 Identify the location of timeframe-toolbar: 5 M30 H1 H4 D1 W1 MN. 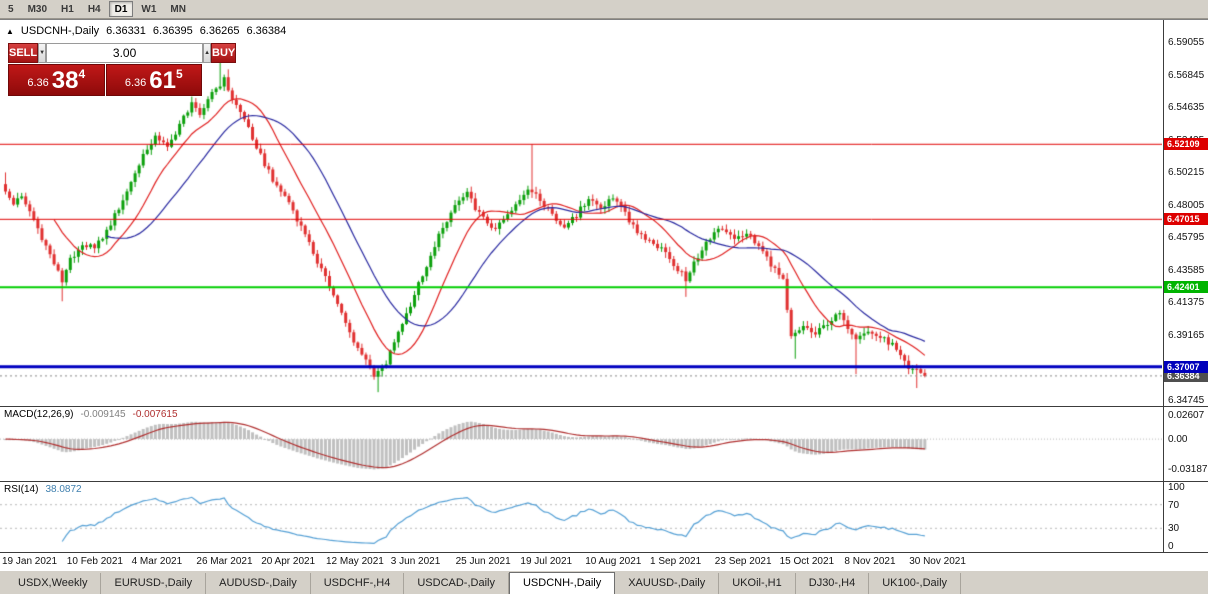
(604, 9).